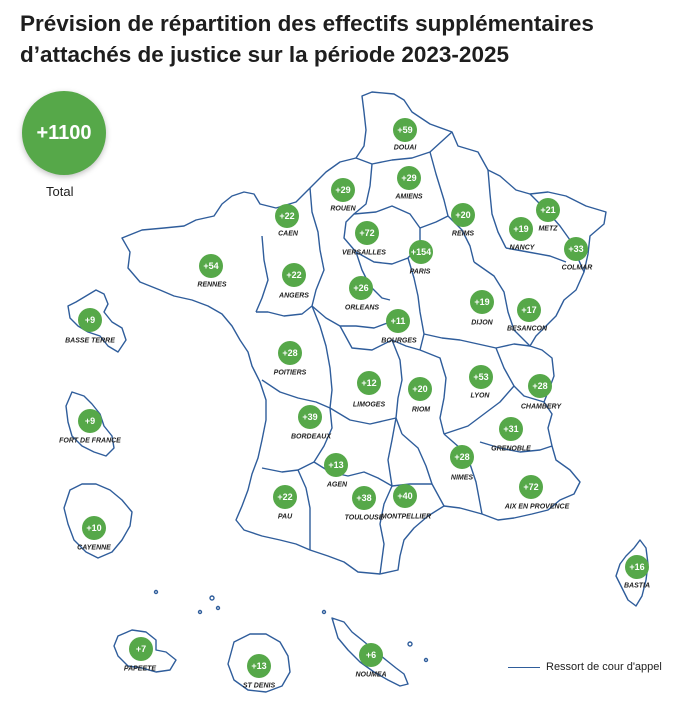 The height and width of the screenshot is (711, 700). Describe the element at coordinates (527, 315) in the screenshot. I see `court-badge-besancon: +17 BESANCON` at that location.